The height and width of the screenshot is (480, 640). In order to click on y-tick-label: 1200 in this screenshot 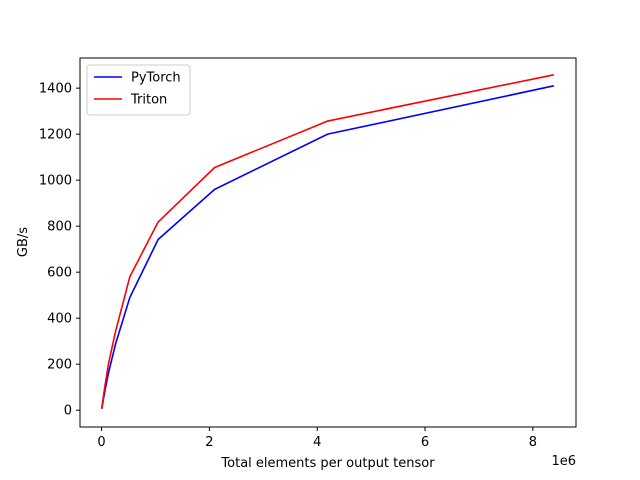, I will do `click(55, 135)`.